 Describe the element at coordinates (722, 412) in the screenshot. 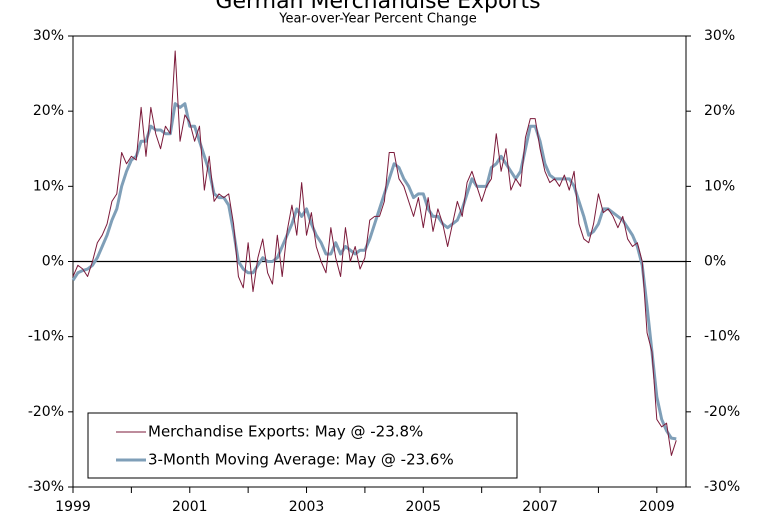

I see `y2-tick-label: -20%` at that location.